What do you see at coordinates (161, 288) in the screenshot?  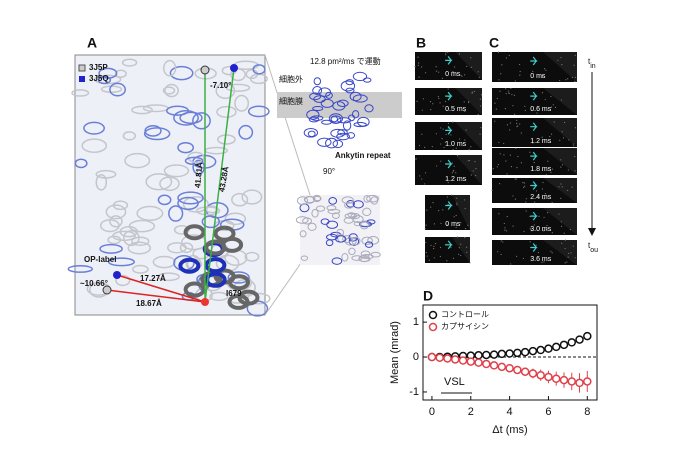 I see `distance-line` at bounding box center [161, 288].